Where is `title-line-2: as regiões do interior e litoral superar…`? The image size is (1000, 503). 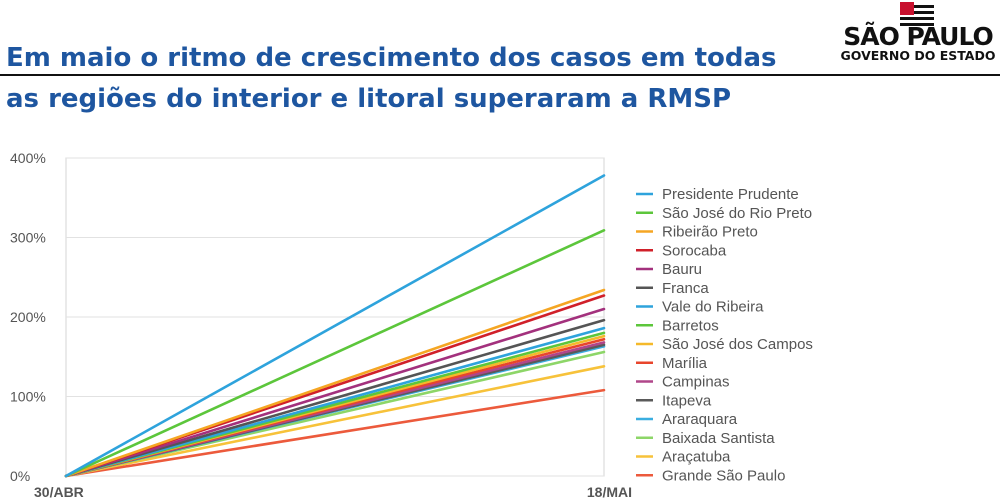 title-line-2: as regiões do interior e litoral superar… is located at coordinates (369, 99).